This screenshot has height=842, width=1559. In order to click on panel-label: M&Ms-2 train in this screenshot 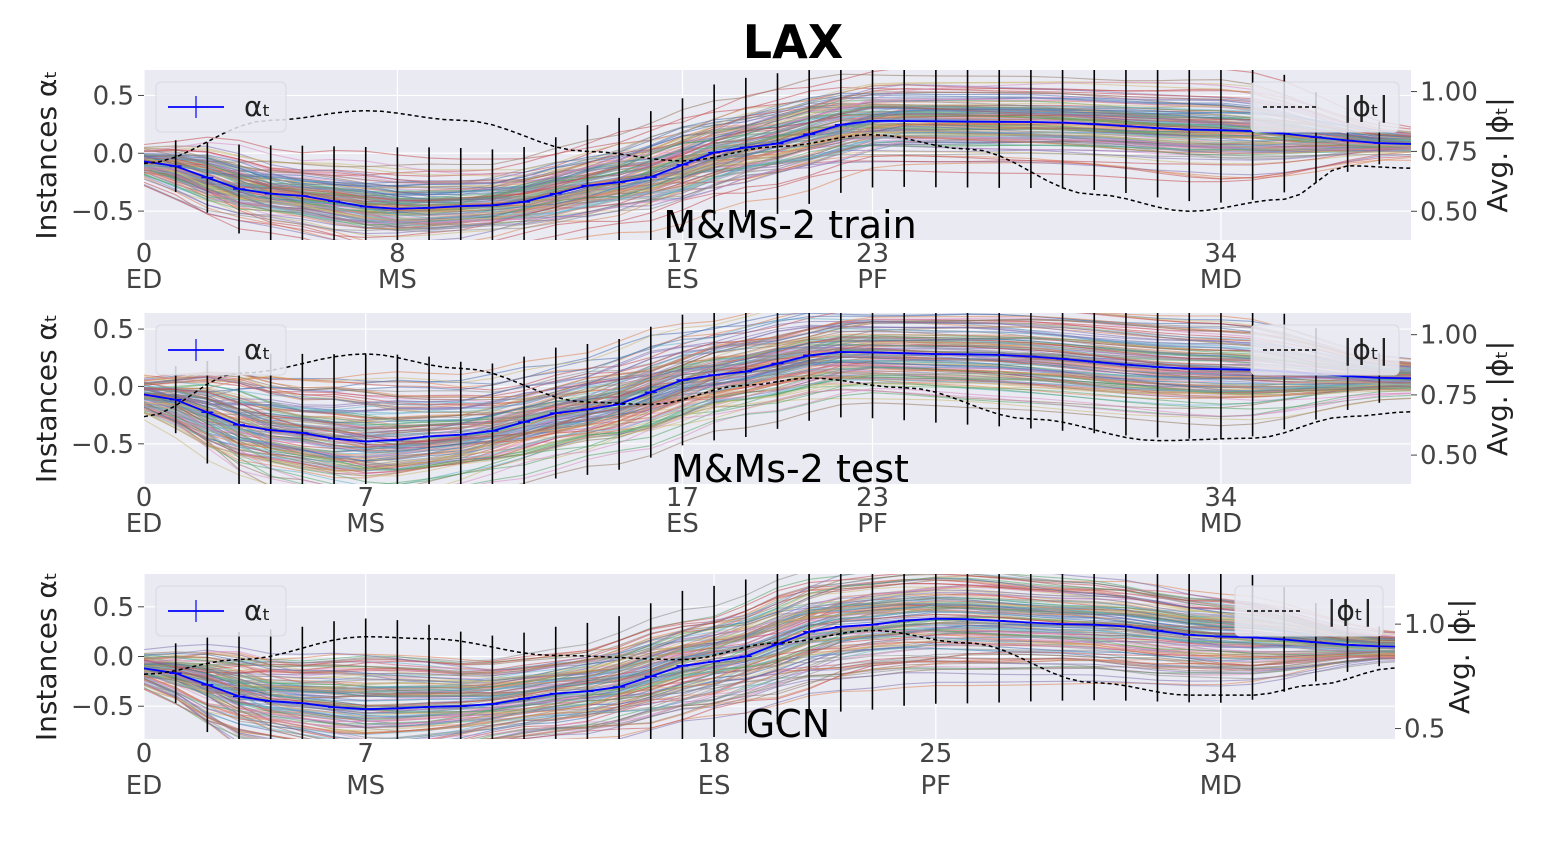, I will do `click(789, 225)`.